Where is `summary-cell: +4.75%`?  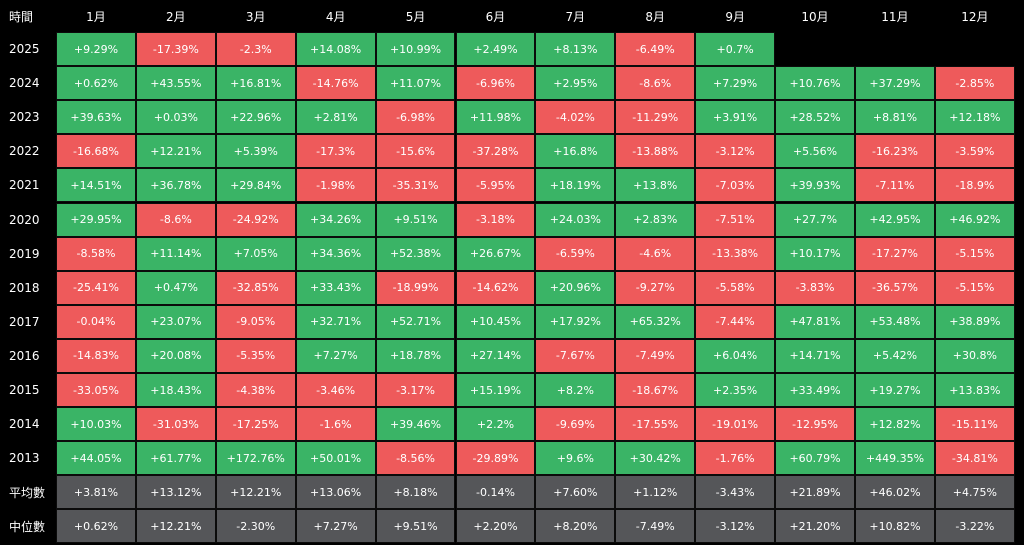
summary-cell: +4.75% is located at coordinates (974, 492).